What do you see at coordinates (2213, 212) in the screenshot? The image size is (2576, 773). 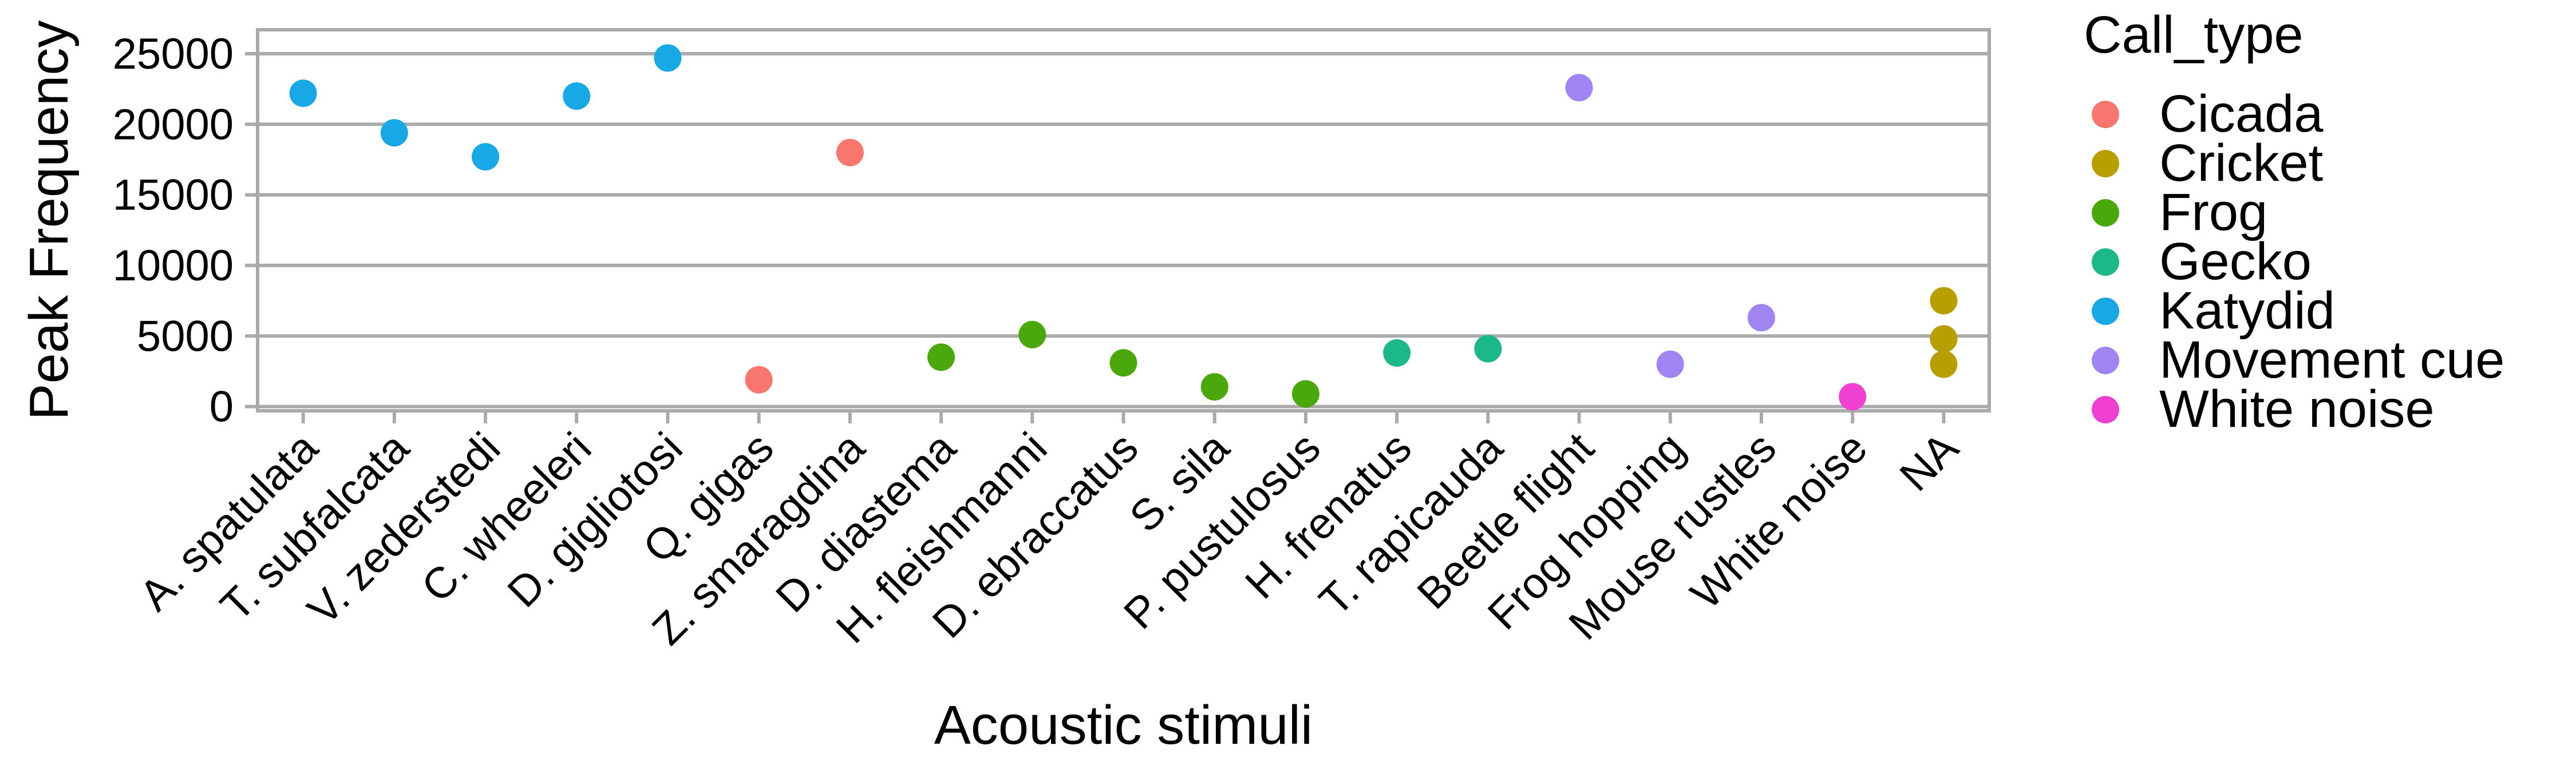 I see `legend-label-2: Frog` at bounding box center [2213, 212].